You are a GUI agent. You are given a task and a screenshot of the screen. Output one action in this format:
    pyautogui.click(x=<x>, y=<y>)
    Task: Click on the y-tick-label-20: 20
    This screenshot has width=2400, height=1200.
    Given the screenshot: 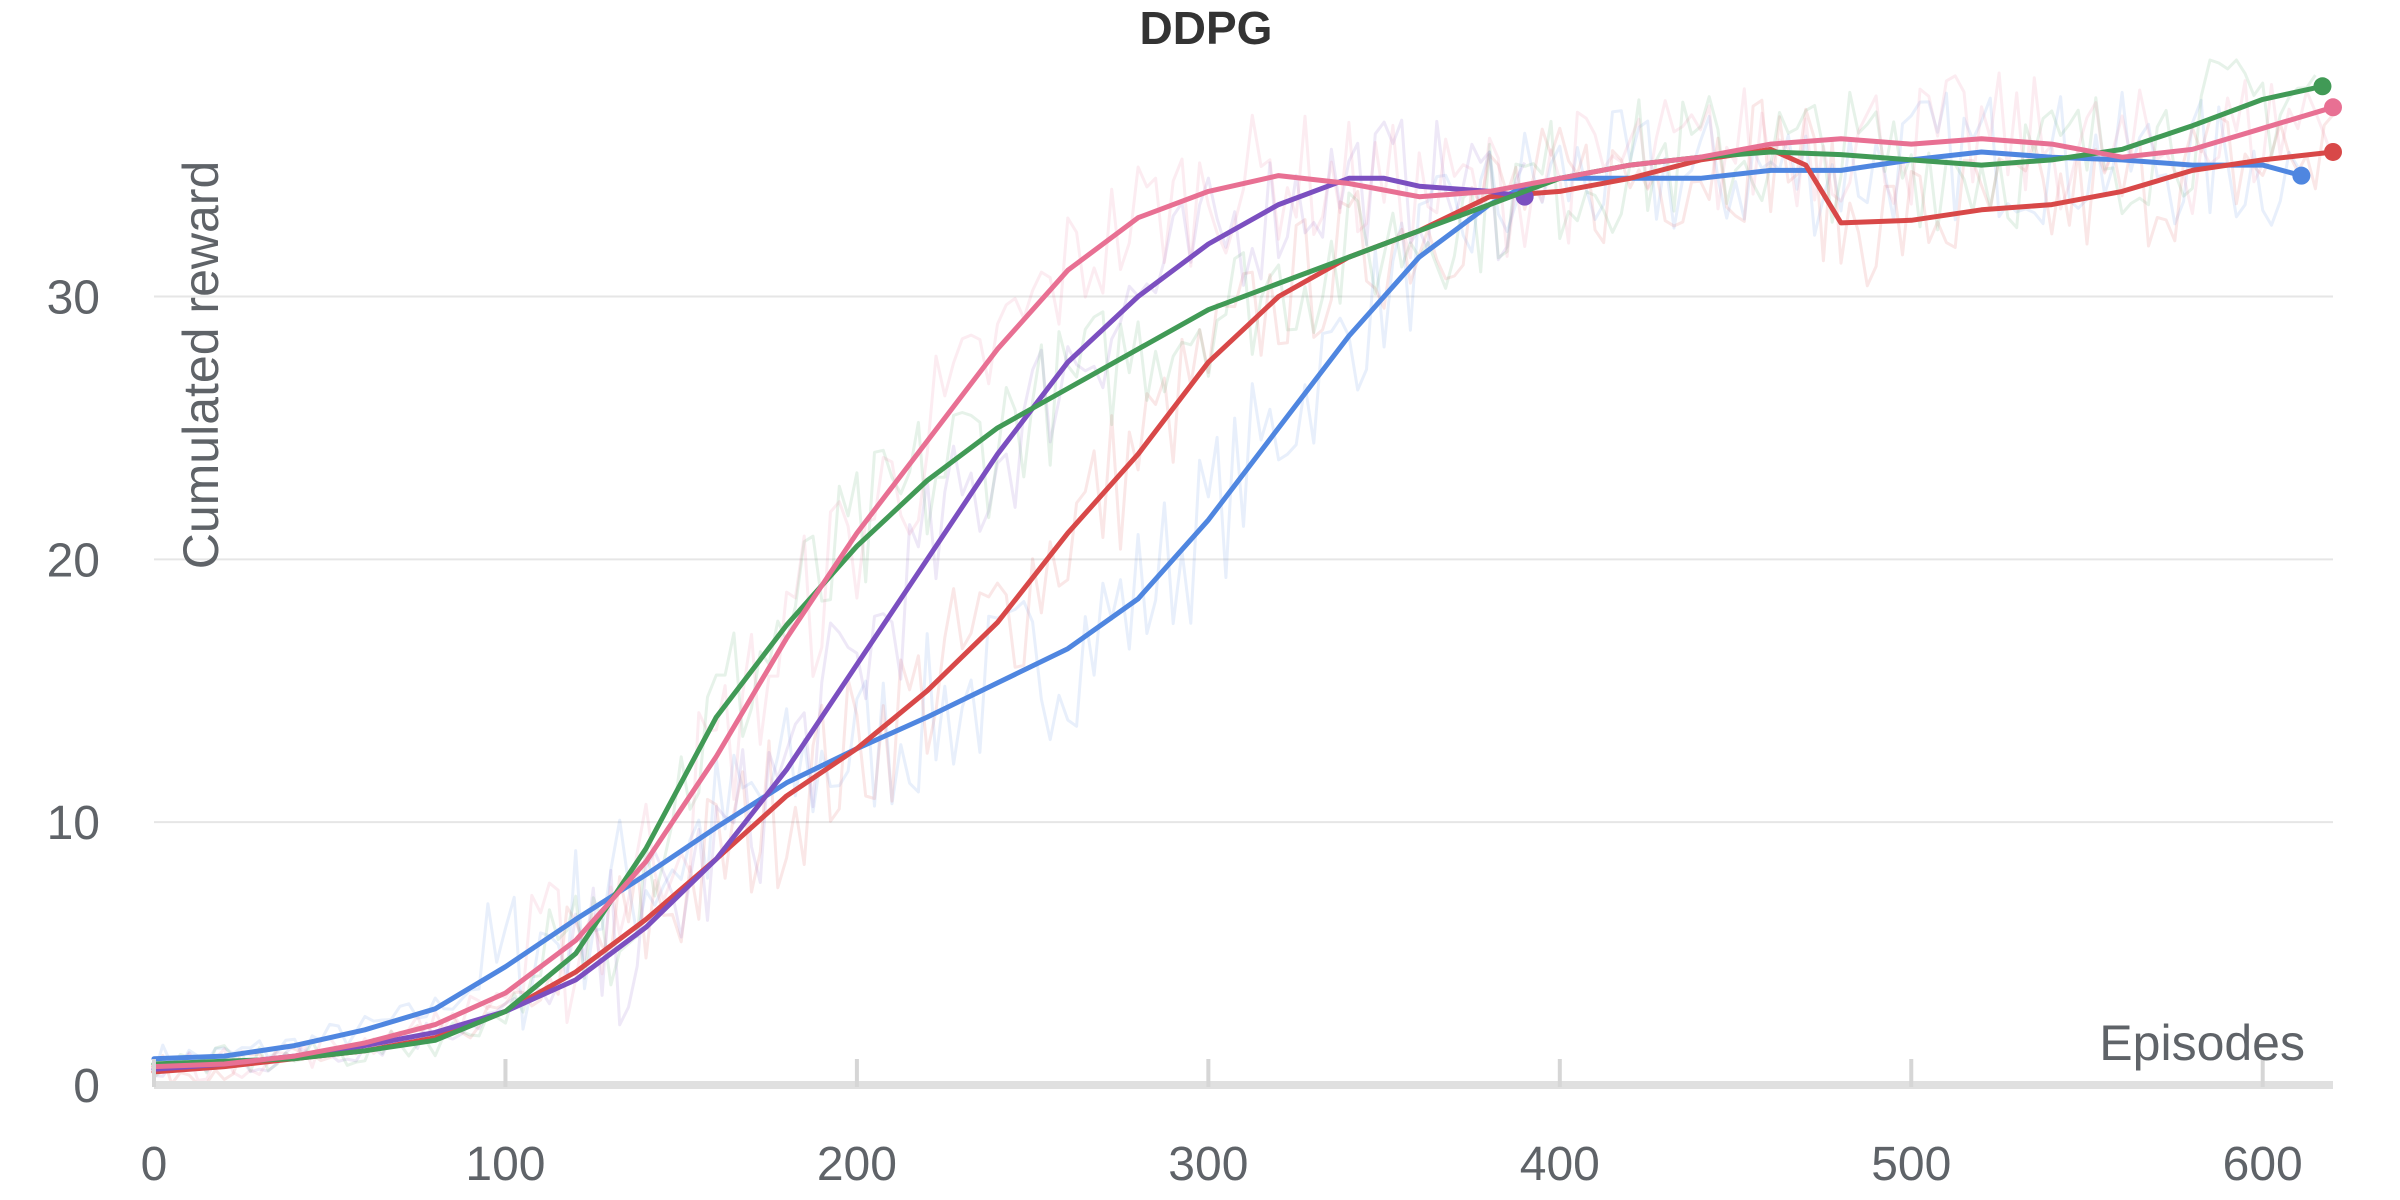 What is the action you would take?
    pyautogui.click(x=73, y=560)
    